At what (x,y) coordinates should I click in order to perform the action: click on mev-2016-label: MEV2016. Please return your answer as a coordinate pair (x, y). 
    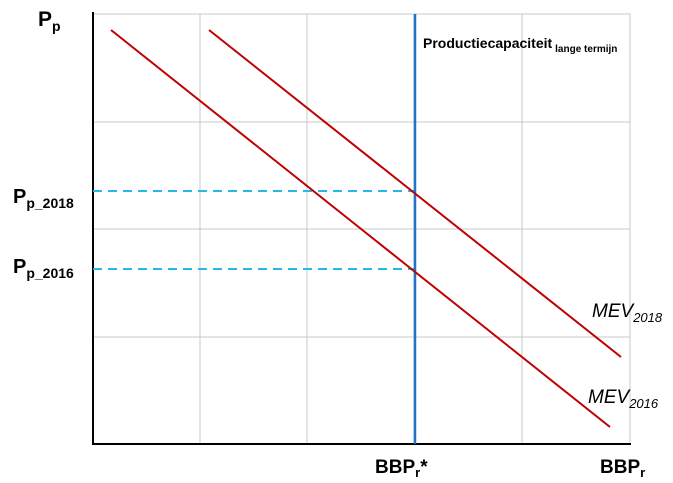
    Looking at the image, I should click on (623, 399).